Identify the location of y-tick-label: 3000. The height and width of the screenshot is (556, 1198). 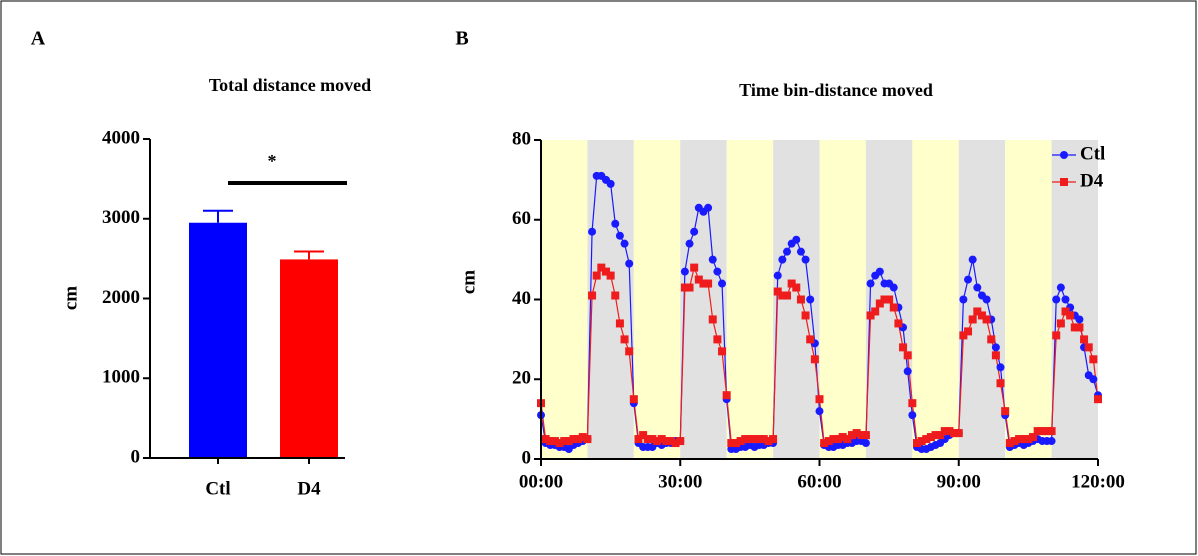
(121, 217).